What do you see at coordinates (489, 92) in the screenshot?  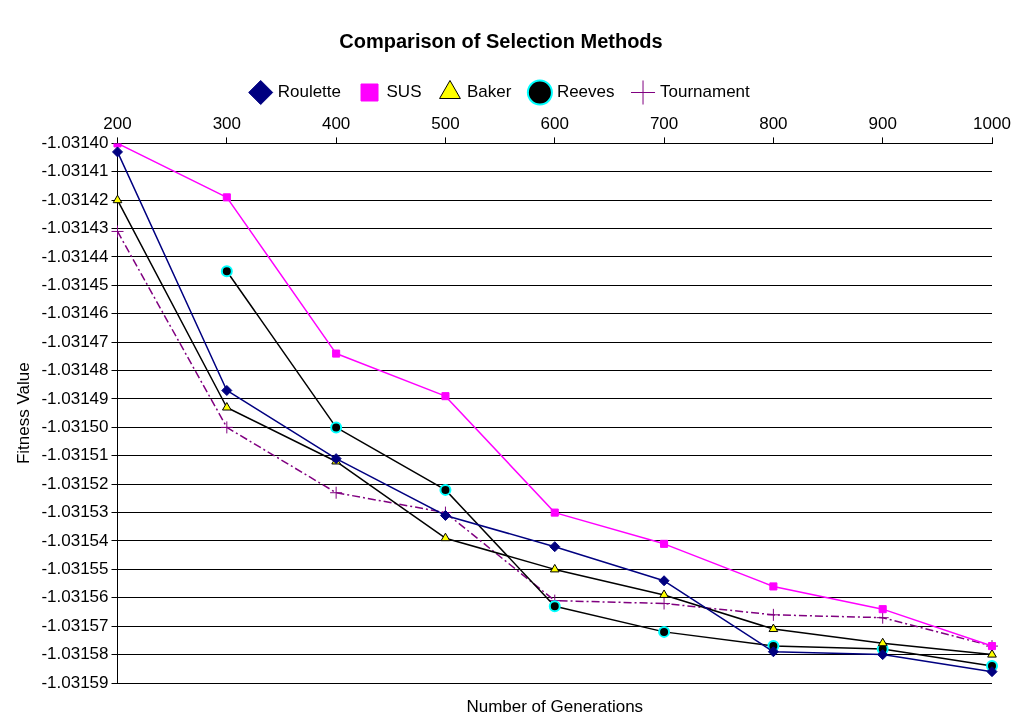 I see `legend-label: Baker` at bounding box center [489, 92].